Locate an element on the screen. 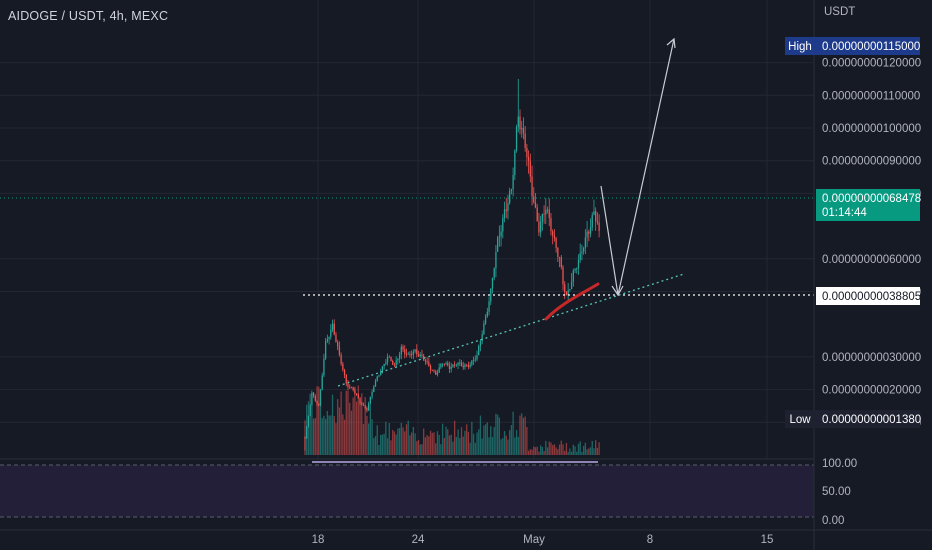  volume-bars is located at coordinates (452, 420).